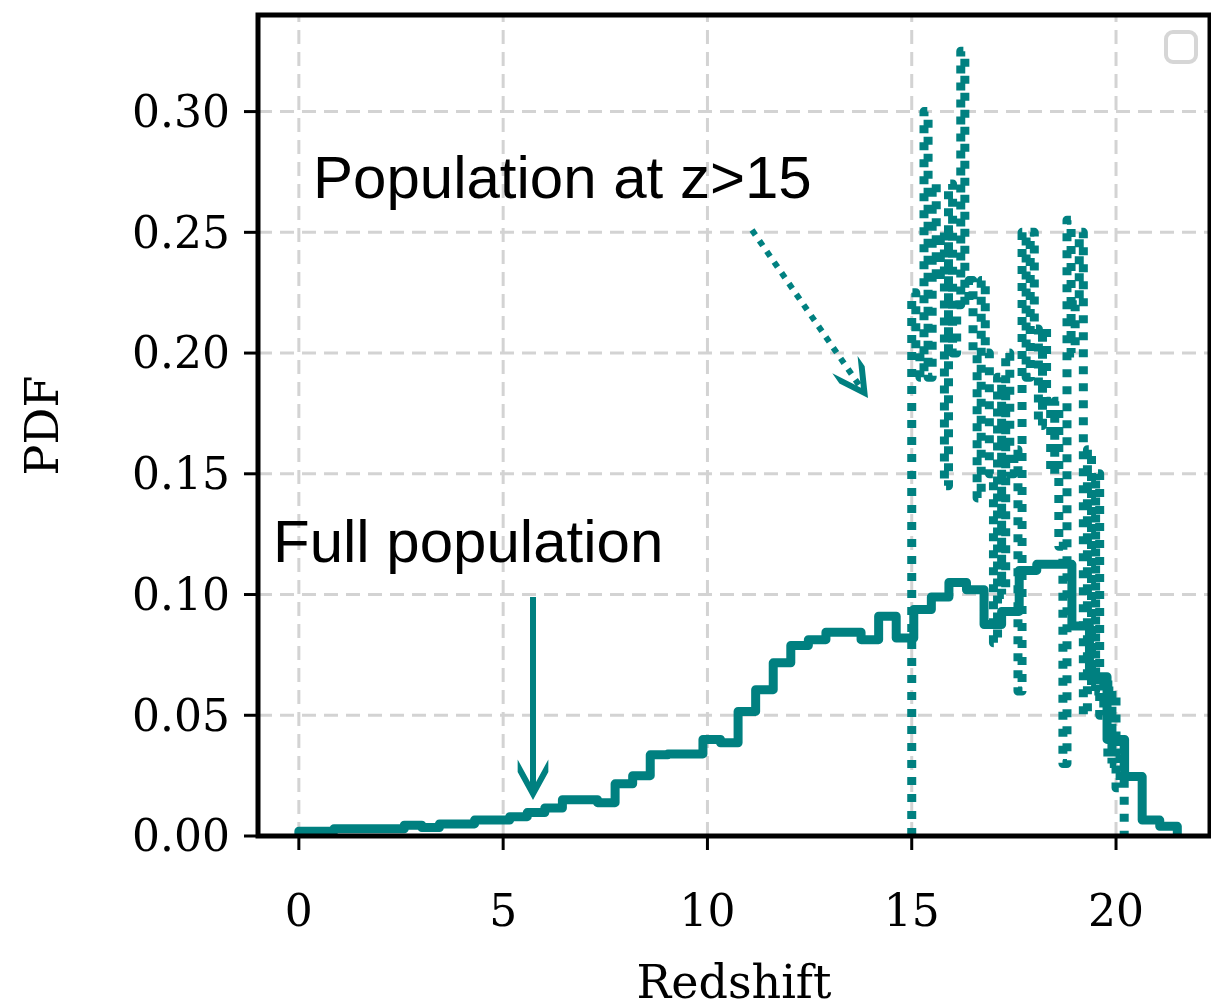  What do you see at coordinates (707, 910) in the screenshot?
I see `x-tick-label: 10` at bounding box center [707, 910].